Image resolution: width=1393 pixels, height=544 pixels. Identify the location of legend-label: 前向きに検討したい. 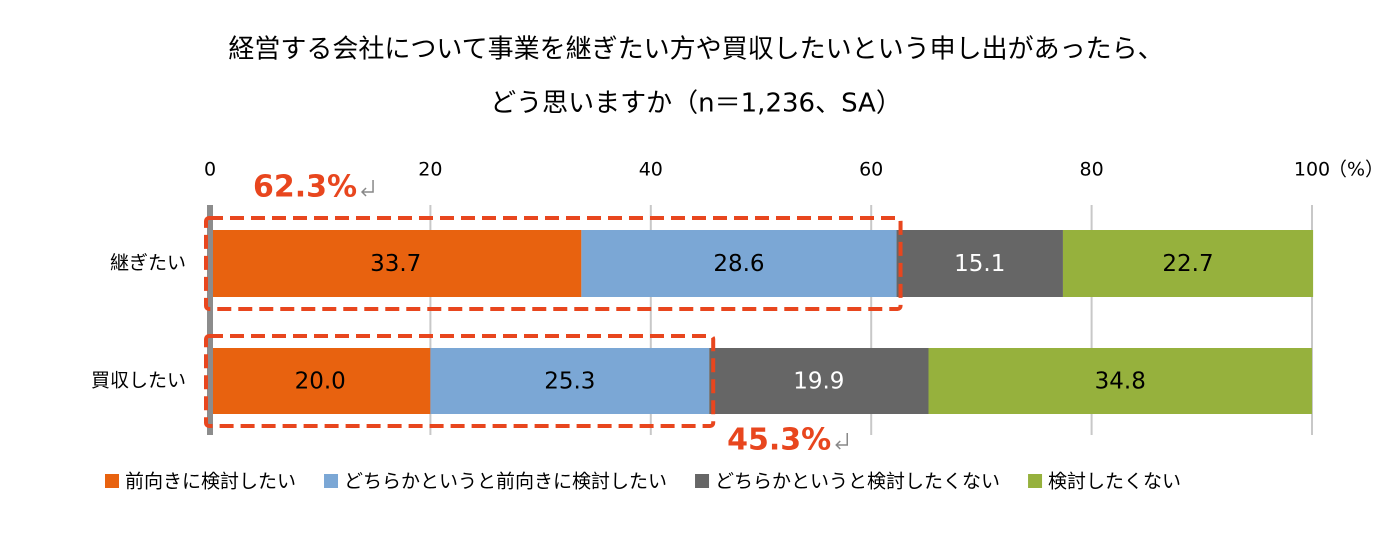
(210, 482).